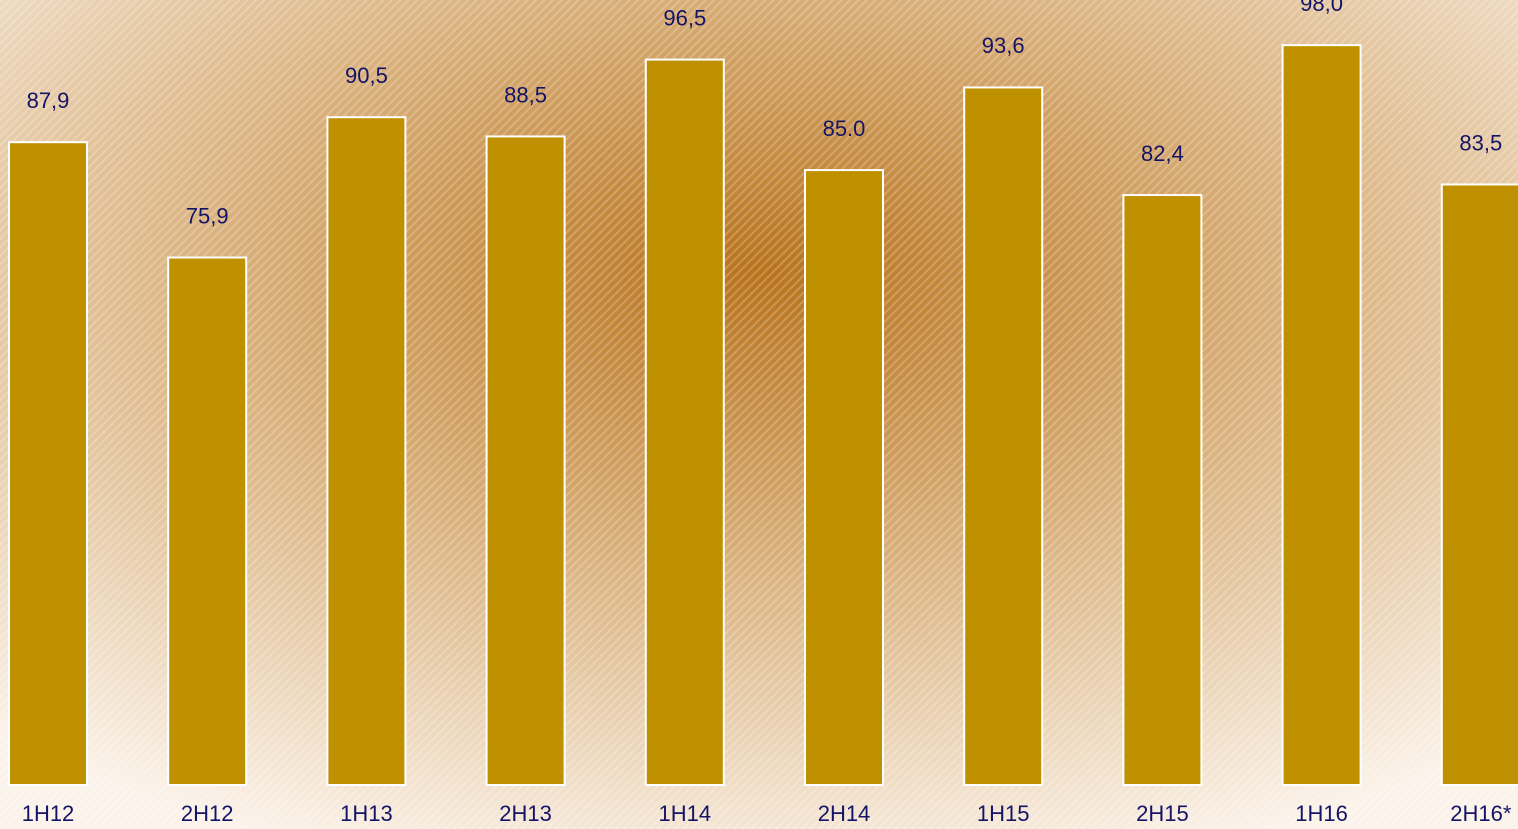 The image size is (1518, 829). I want to click on data-label: 88,5, so click(525, 94).